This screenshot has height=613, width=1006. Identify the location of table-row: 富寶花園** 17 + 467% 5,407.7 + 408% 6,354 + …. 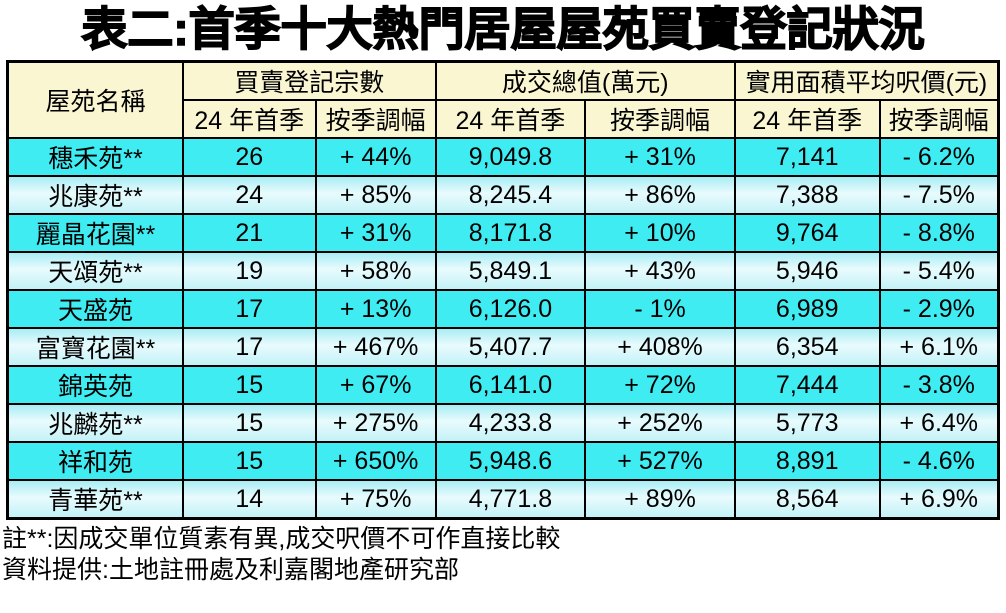
(503, 347).